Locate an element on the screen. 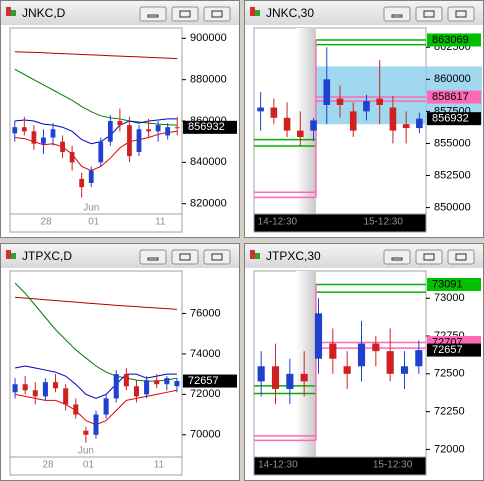 This screenshot has width=484, height=481. y-tick-label: 73000 is located at coordinates (449, 298).